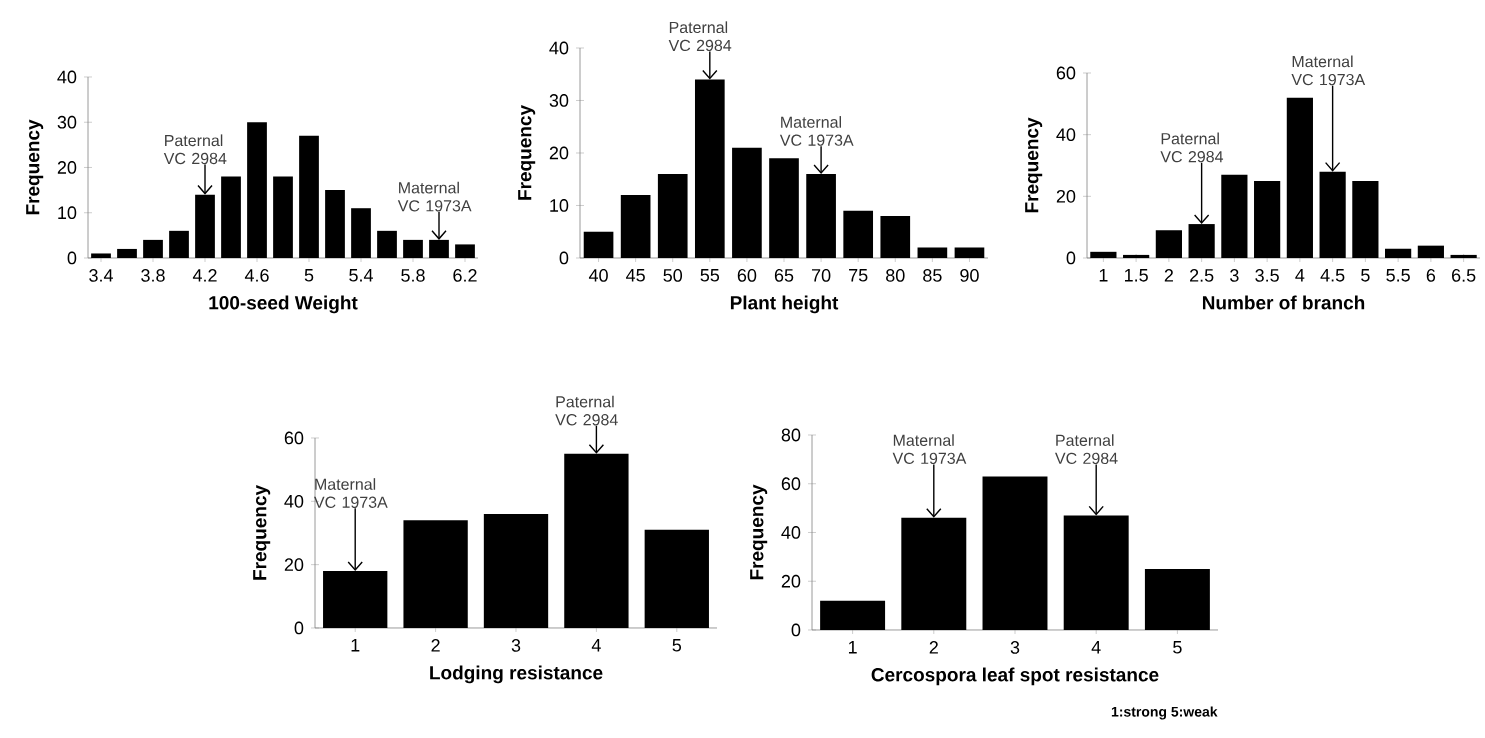 The width and height of the screenshot is (1485, 738). I want to click on x-tick-label: 85, so click(932, 275).